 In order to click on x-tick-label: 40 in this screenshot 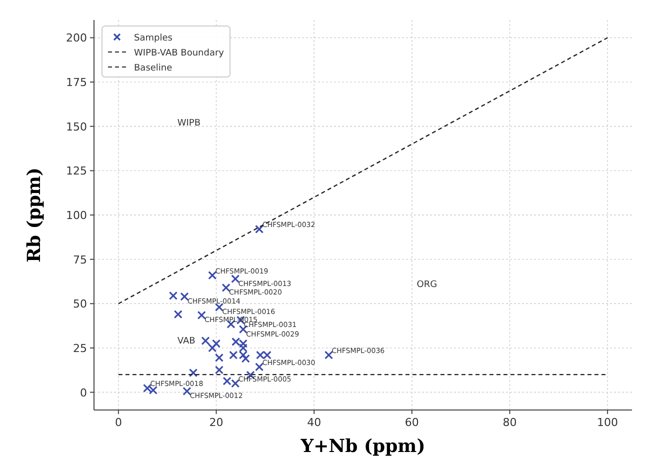, I will do `click(314, 422)`.